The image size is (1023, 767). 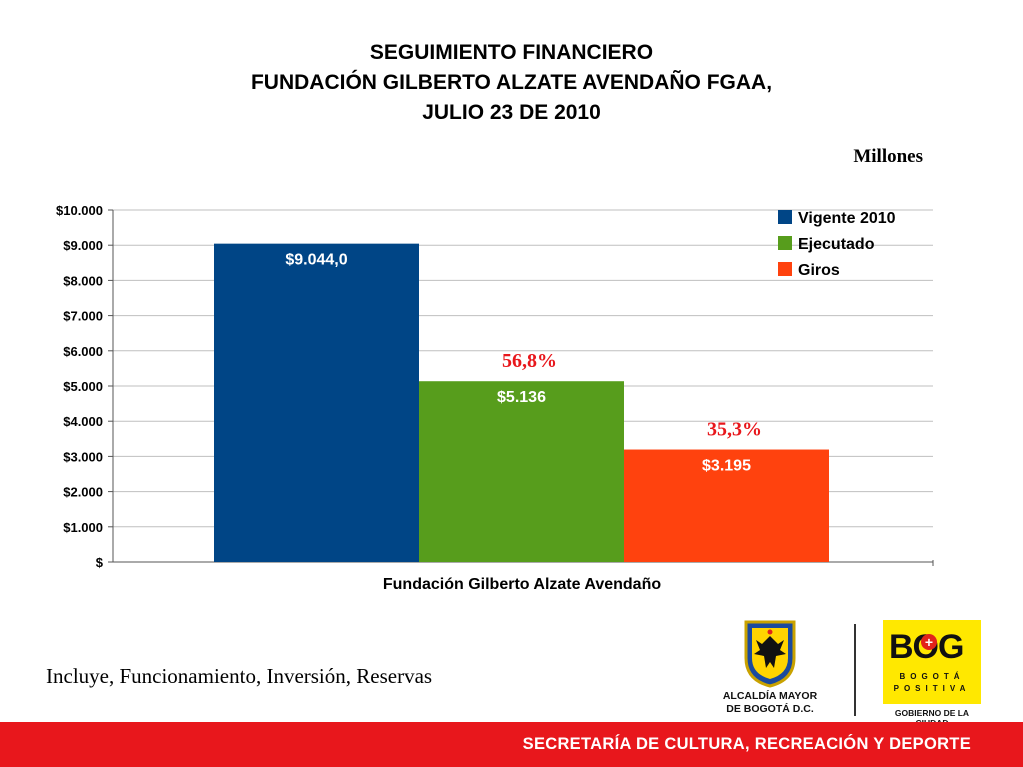 What do you see at coordinates (734, 430) in the screenshot?
I see `bar-percent-annotation: 35,3%` at bounding box center [734, 430].